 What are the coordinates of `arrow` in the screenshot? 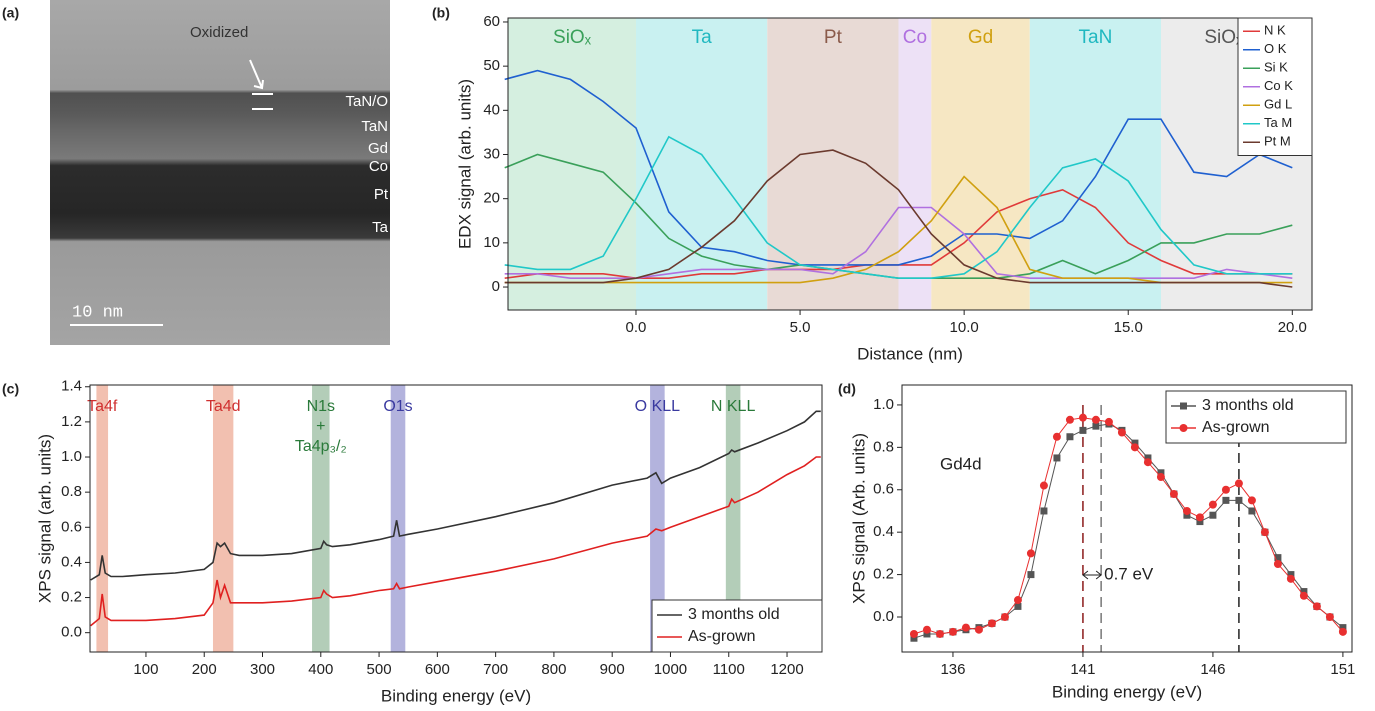 It's located at (256, 74).